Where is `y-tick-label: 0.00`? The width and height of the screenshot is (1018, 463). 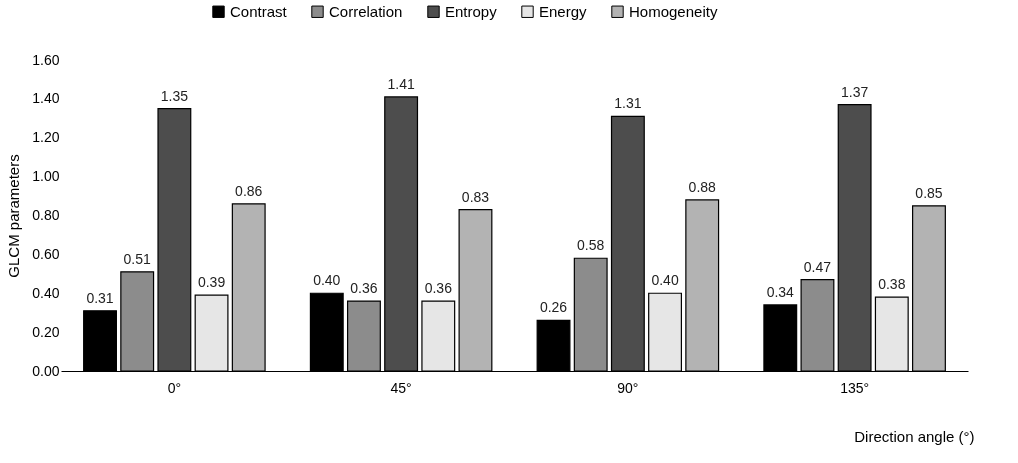
y-tick-label: 0.00 is located at coordinates (46, 370).